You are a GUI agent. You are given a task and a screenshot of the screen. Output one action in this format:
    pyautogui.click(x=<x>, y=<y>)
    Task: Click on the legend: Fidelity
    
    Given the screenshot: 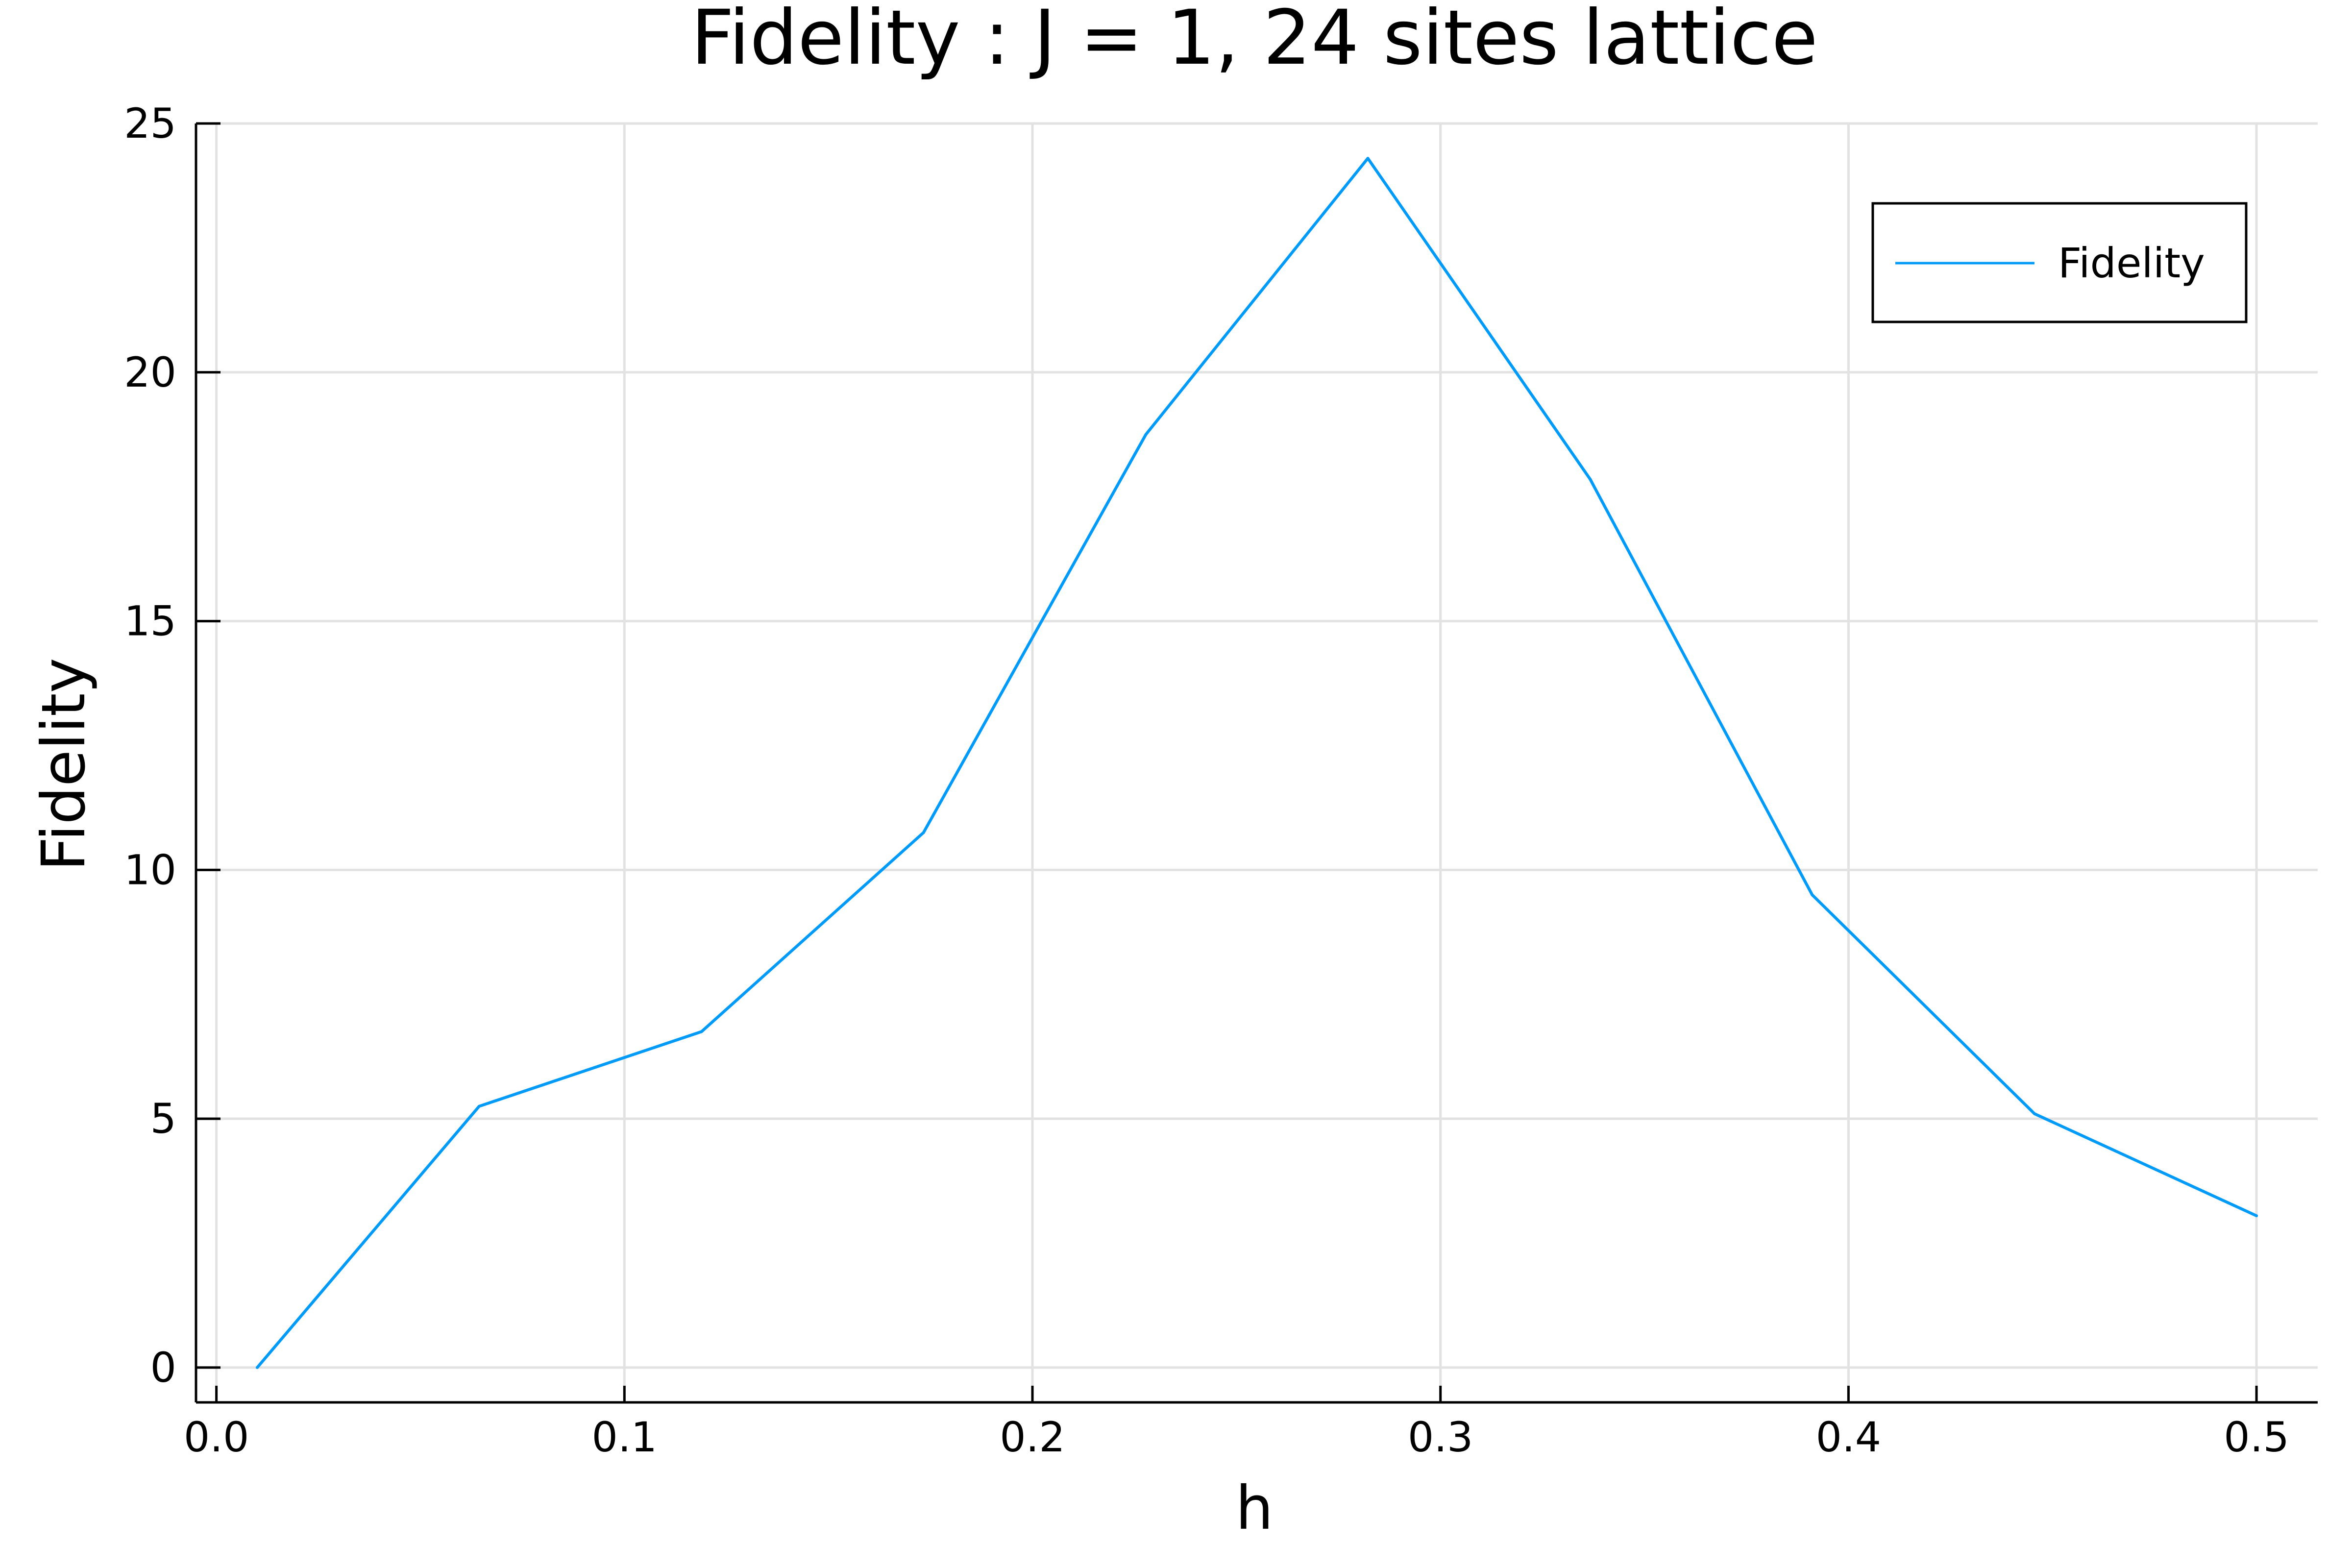 What is the action you would take?
    pyautogui.click(x=2059, y=262)
    